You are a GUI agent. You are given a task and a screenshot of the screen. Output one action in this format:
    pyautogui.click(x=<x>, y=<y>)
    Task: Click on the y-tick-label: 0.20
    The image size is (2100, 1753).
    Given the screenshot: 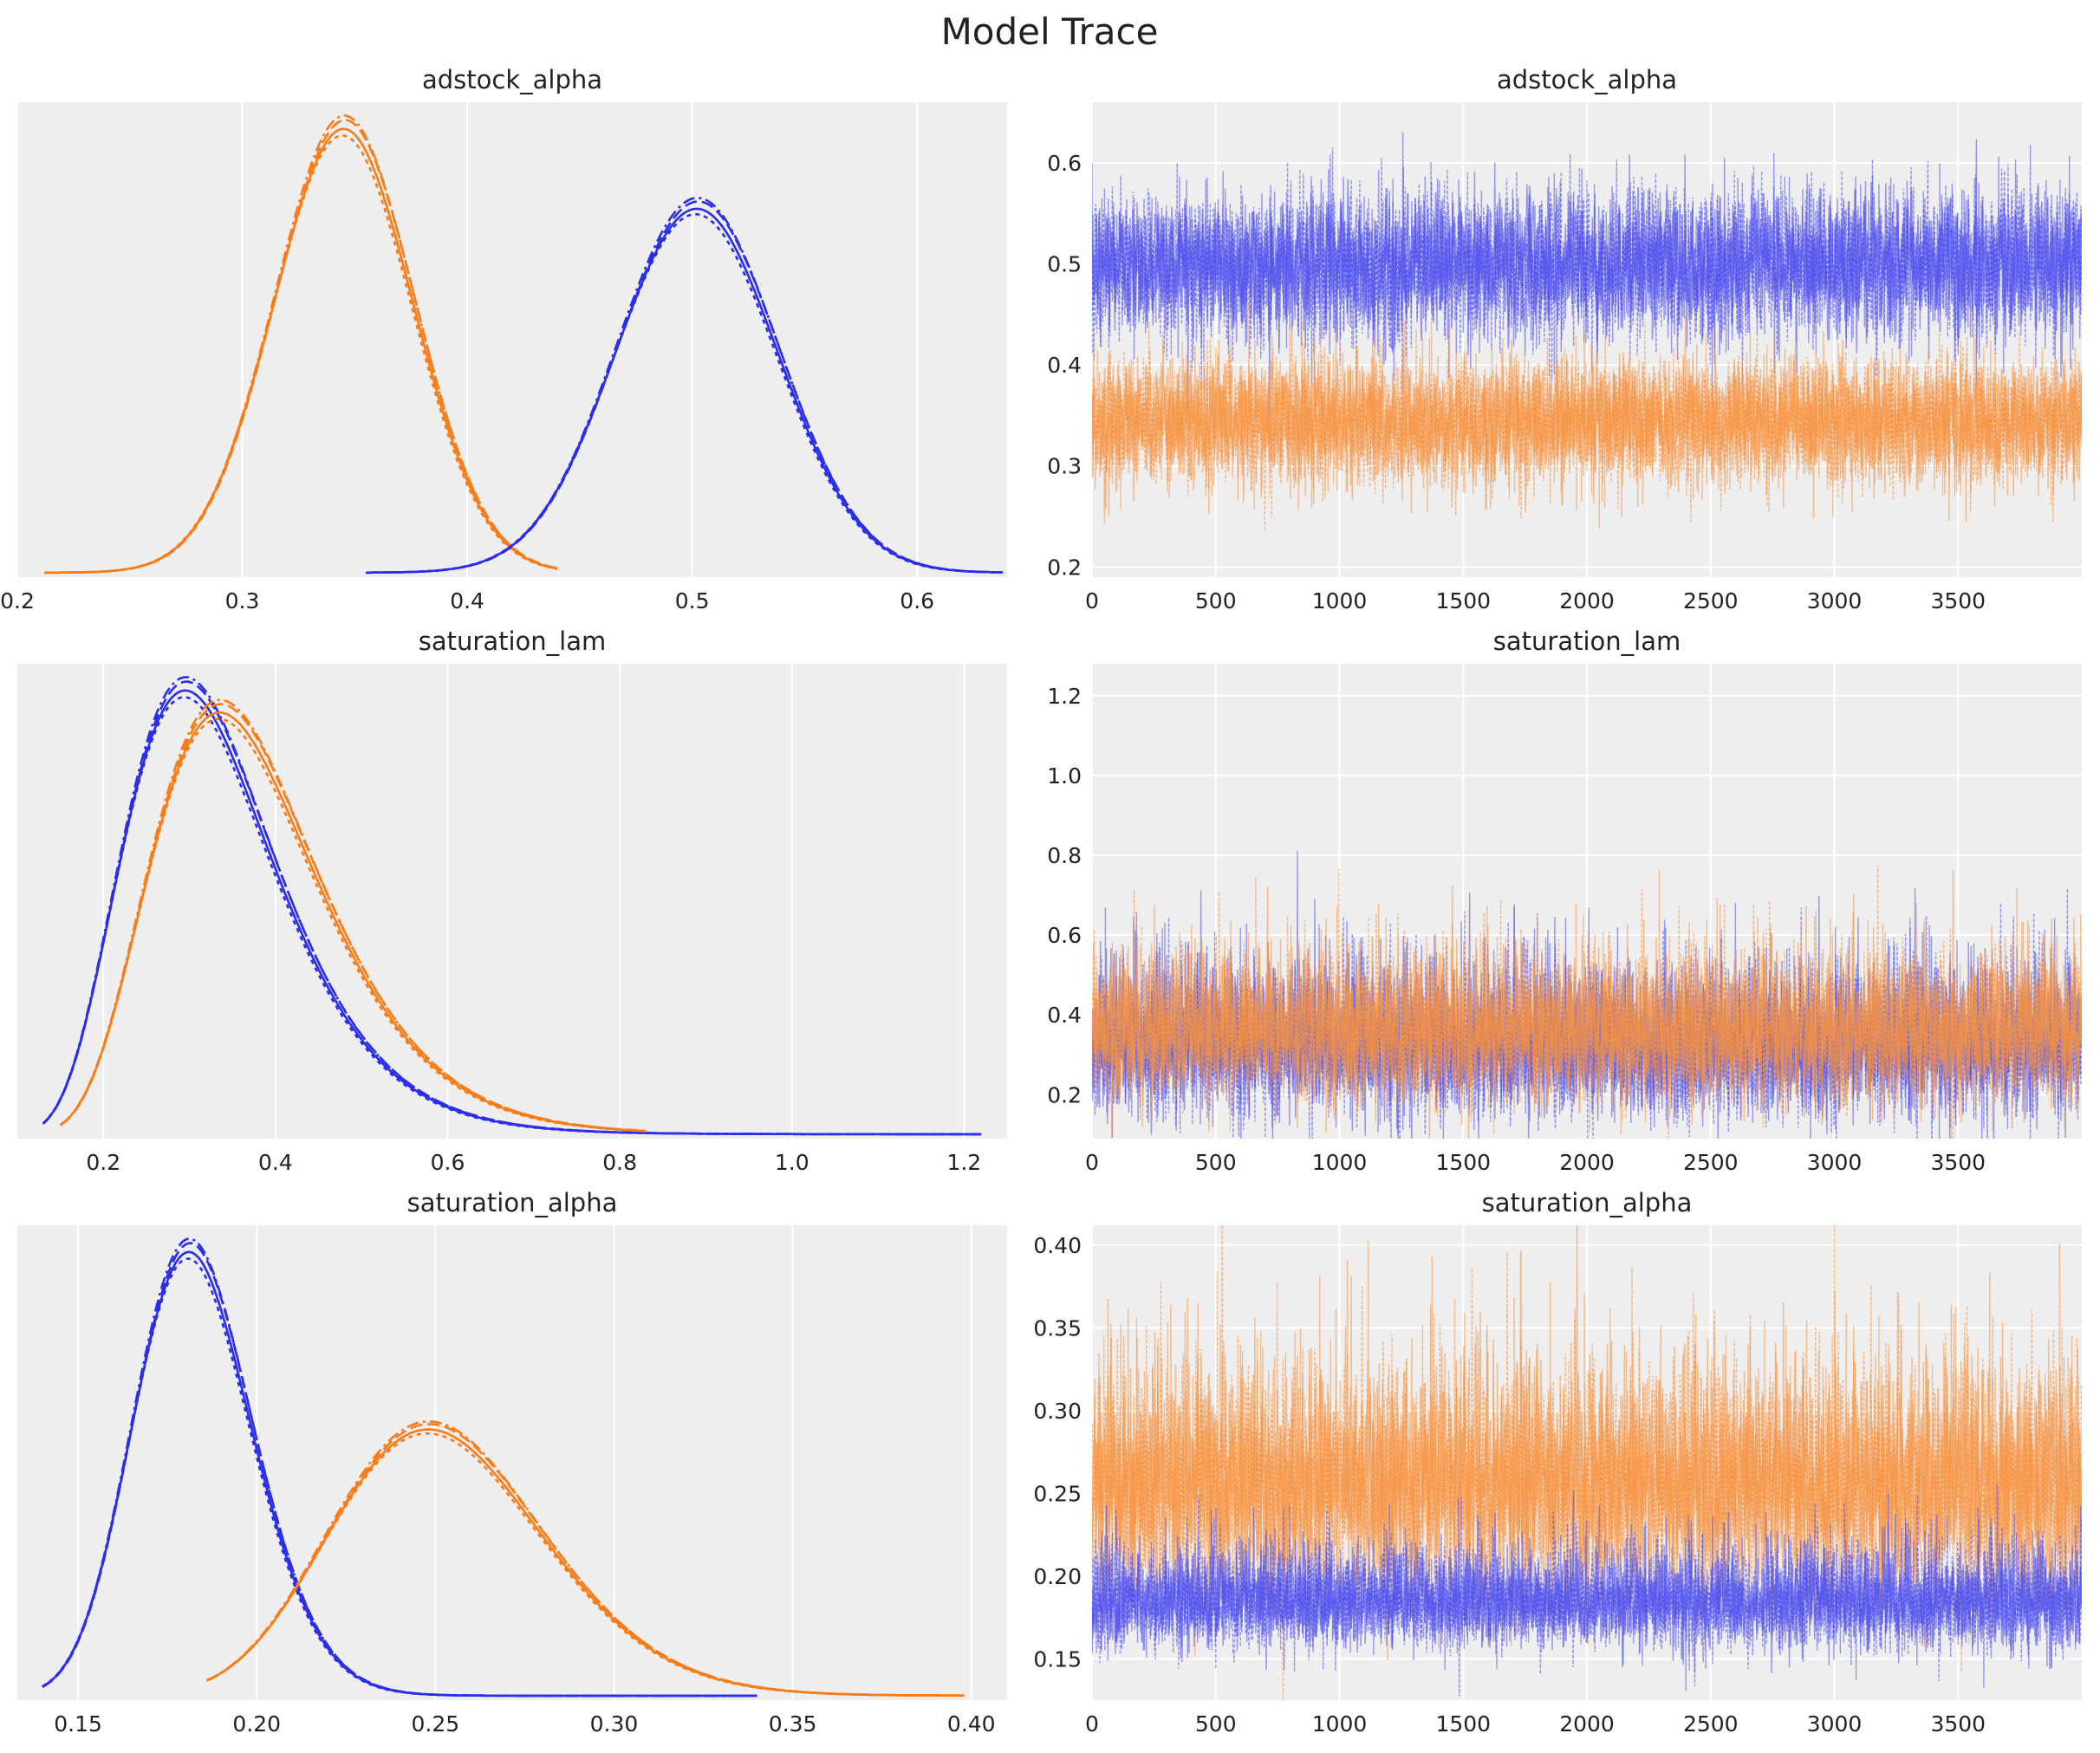 What is the action you would take?
    pyautogui.click(x=1057, y=1576)
    